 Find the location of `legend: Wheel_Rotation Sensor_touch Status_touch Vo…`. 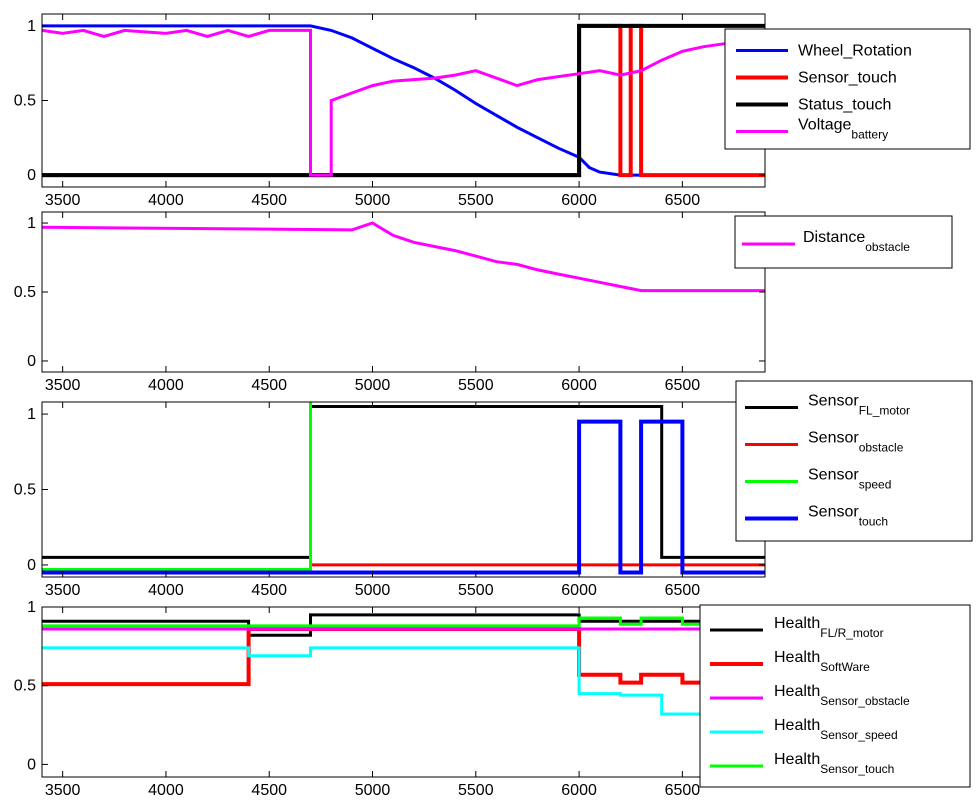

legend: Wheel_Rotation Sensor_touch Status_touch Vo… is located at coordinates (847, 89).